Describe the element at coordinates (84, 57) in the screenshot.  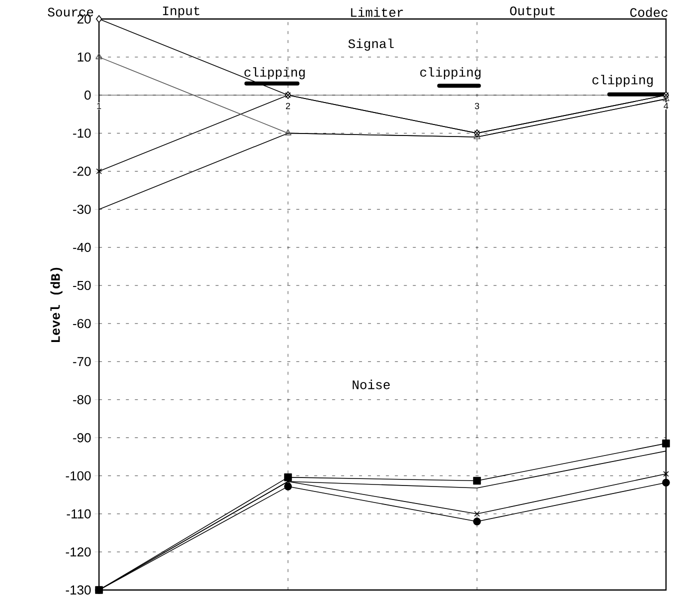
I see `y-tick-label: 10` at that location.